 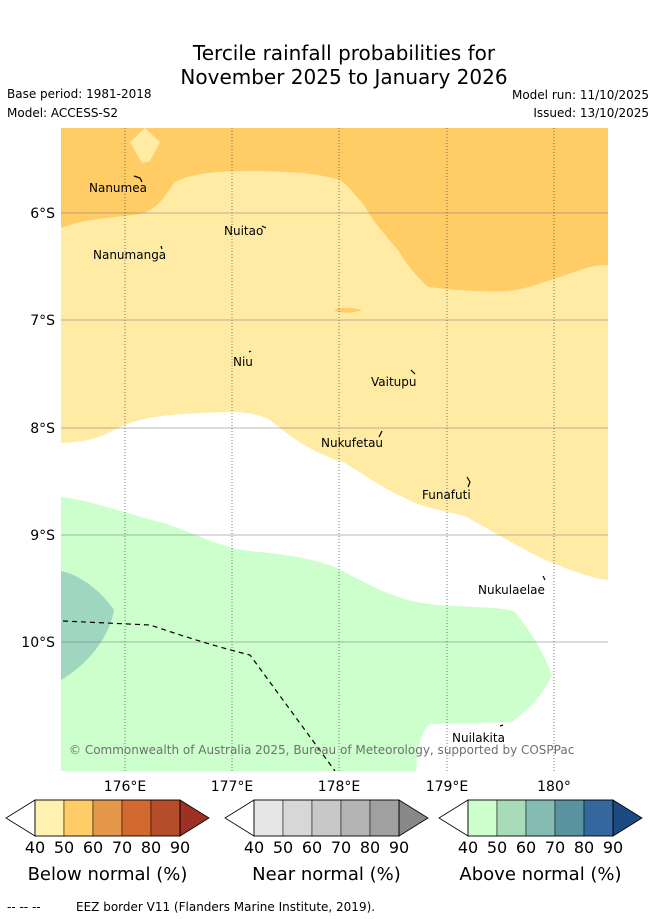 I want to click on lat-label: 6°S, so click(x=42, y=214).